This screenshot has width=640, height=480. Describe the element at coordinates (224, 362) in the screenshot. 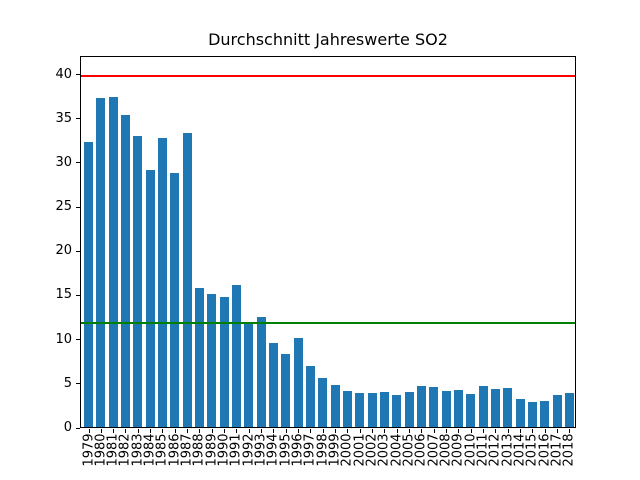

I see `bar-1990` at that location.